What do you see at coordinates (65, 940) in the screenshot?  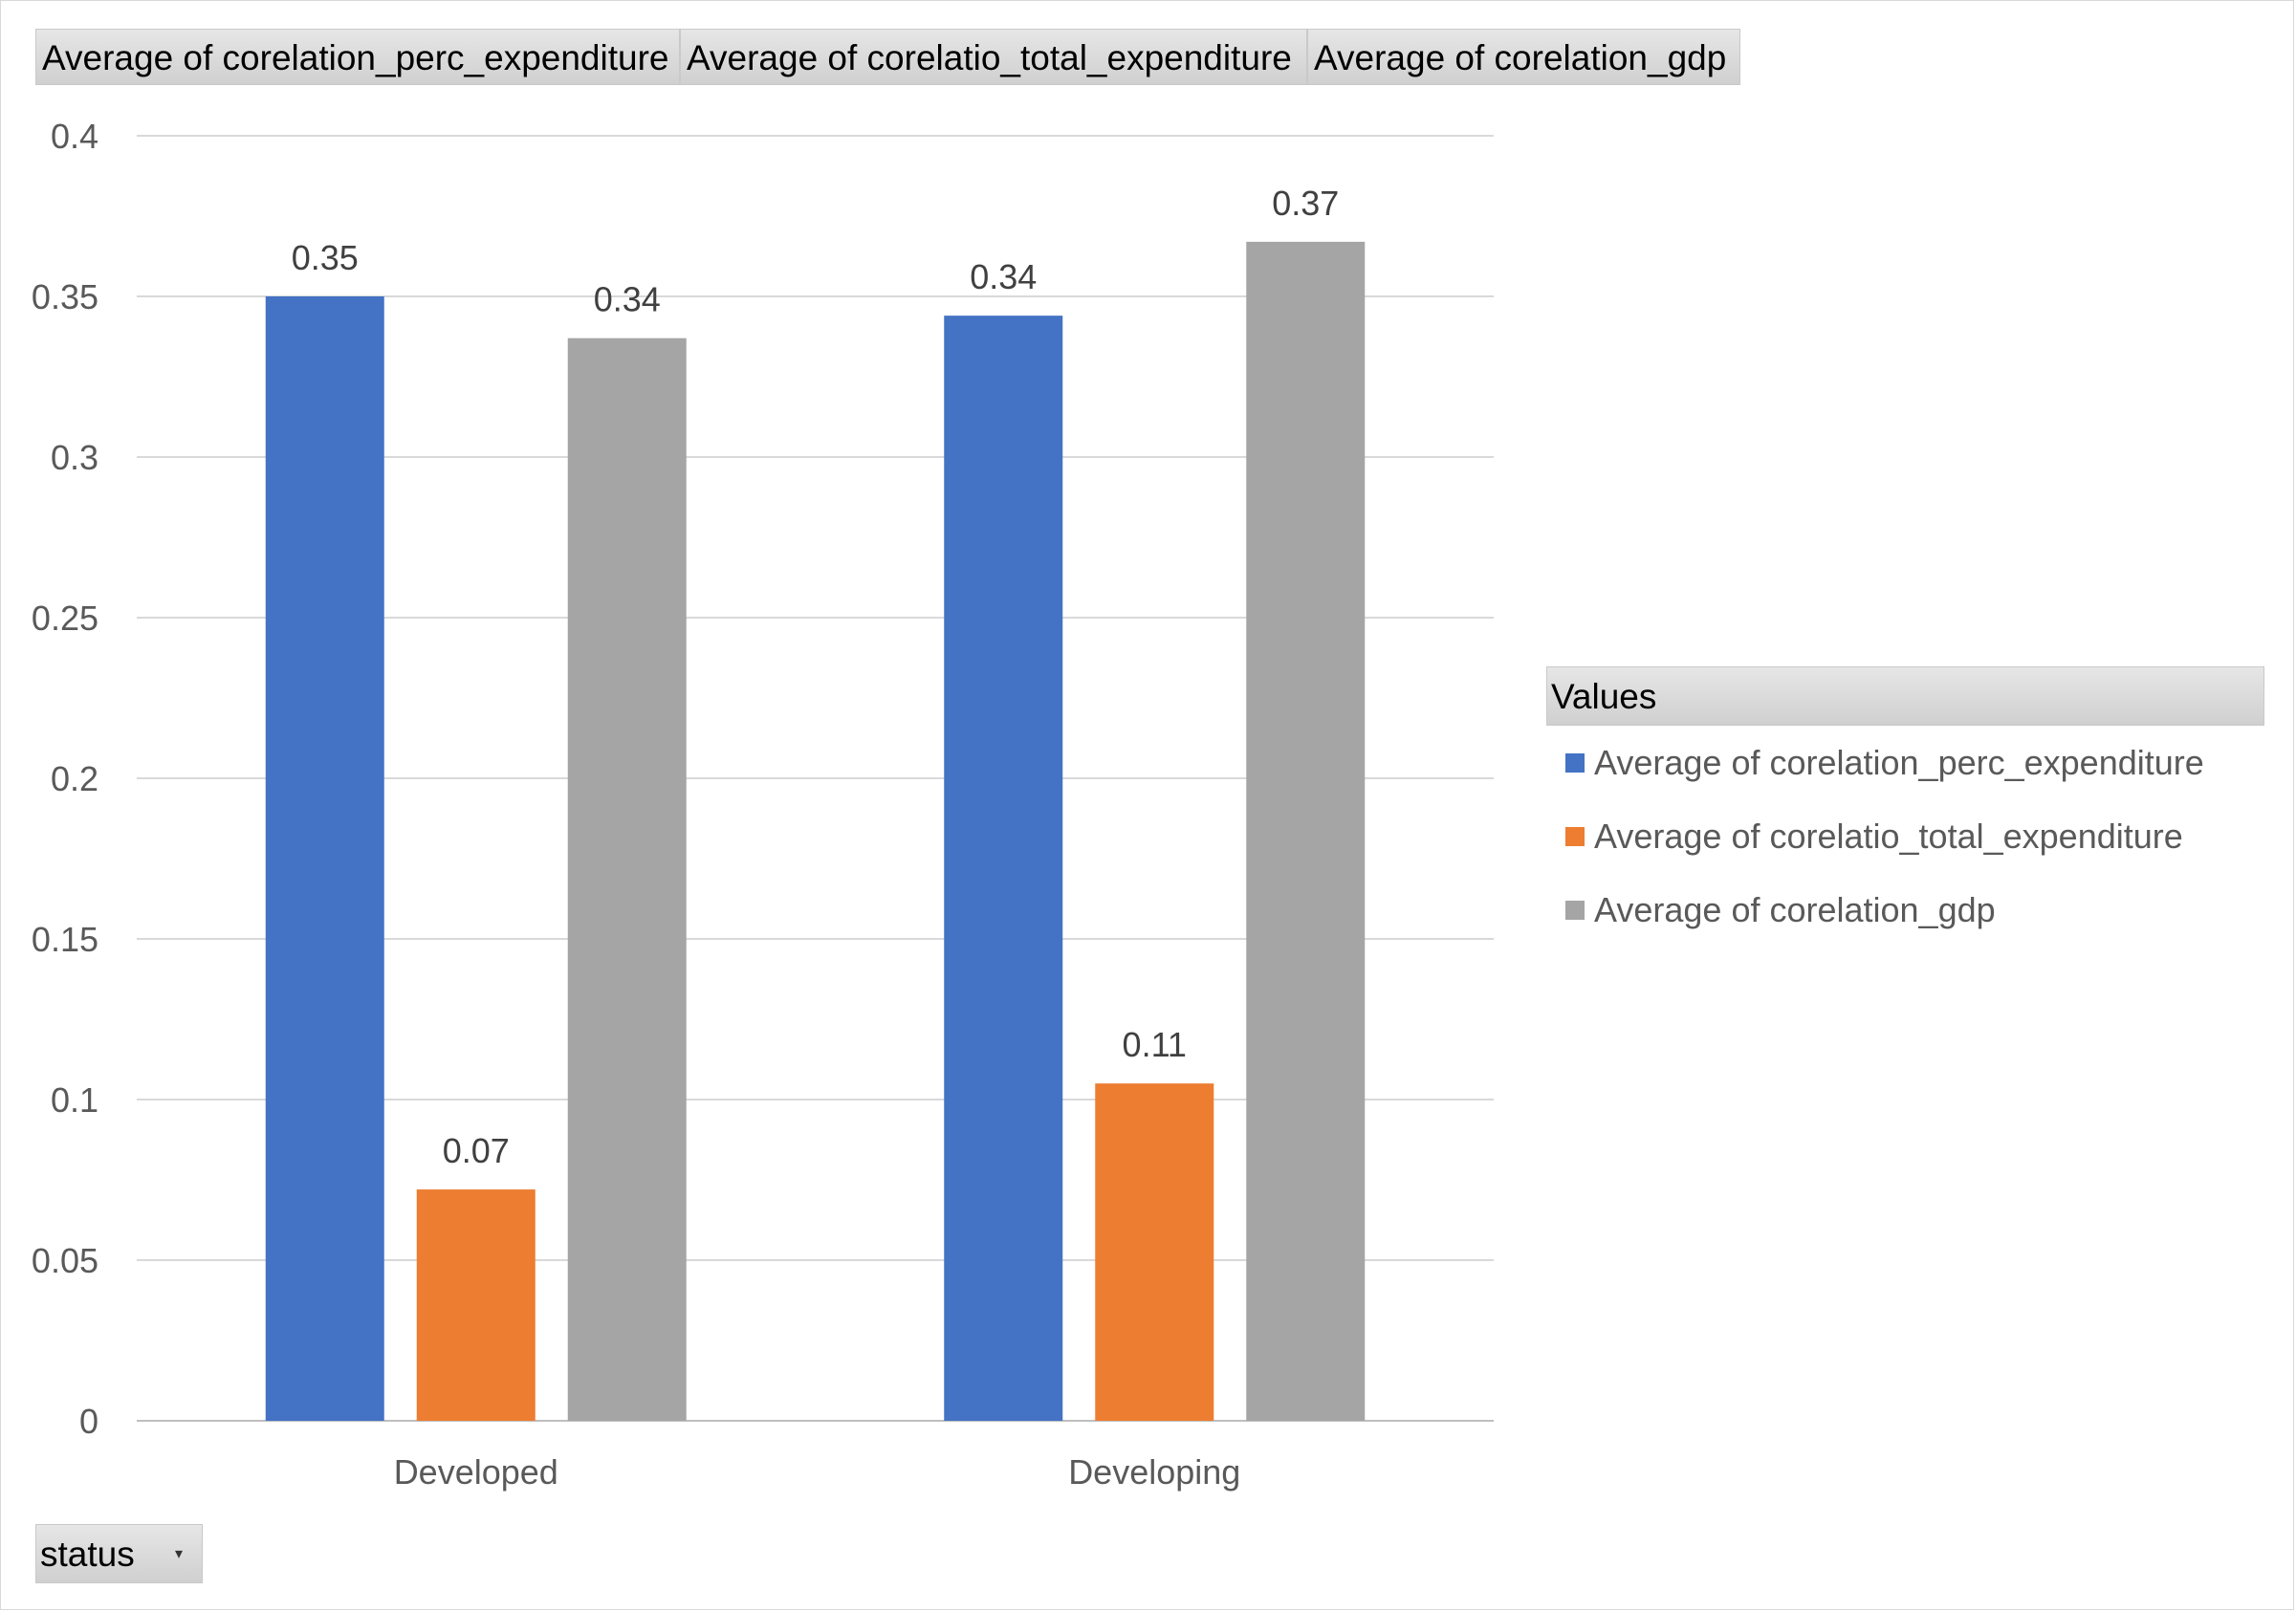 I see `y-tick-label: 0.15` at bounding box center [65, 940].